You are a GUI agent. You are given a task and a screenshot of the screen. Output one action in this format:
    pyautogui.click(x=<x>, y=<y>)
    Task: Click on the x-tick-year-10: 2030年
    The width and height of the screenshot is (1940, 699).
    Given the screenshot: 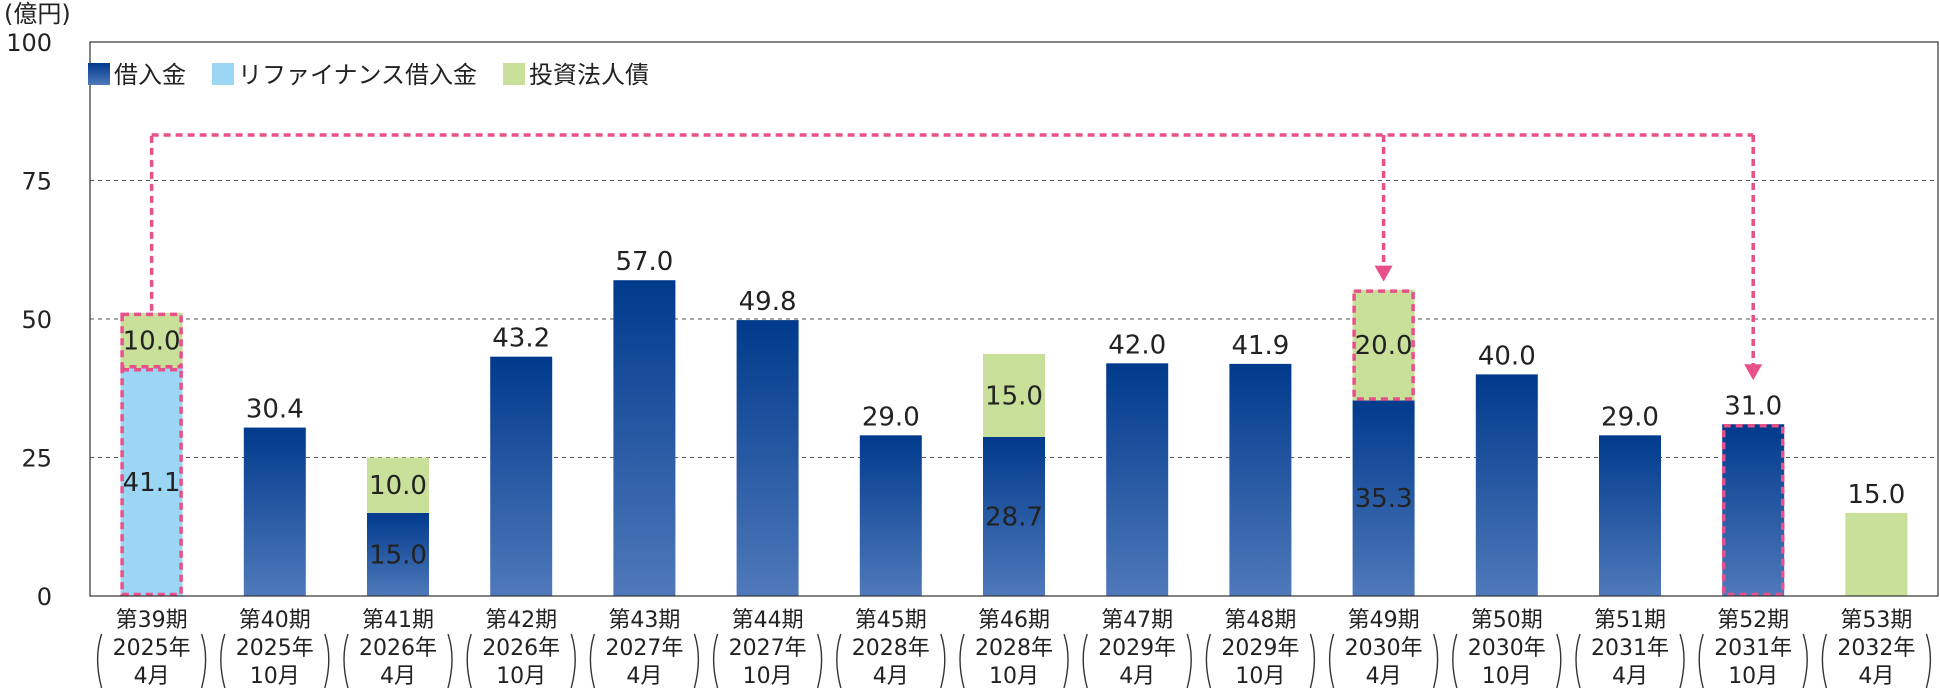 What is the action you would take?
    pyautogui.click(x=1384, y=648)
    